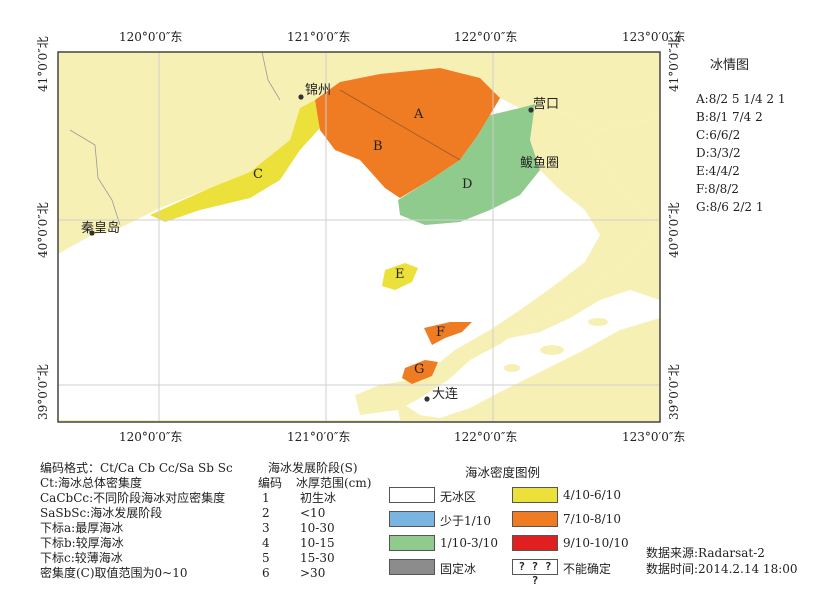  Describe the element at coordinates (546, 104) in the screenshot. I see `place-yingkou: 营口` at that location.